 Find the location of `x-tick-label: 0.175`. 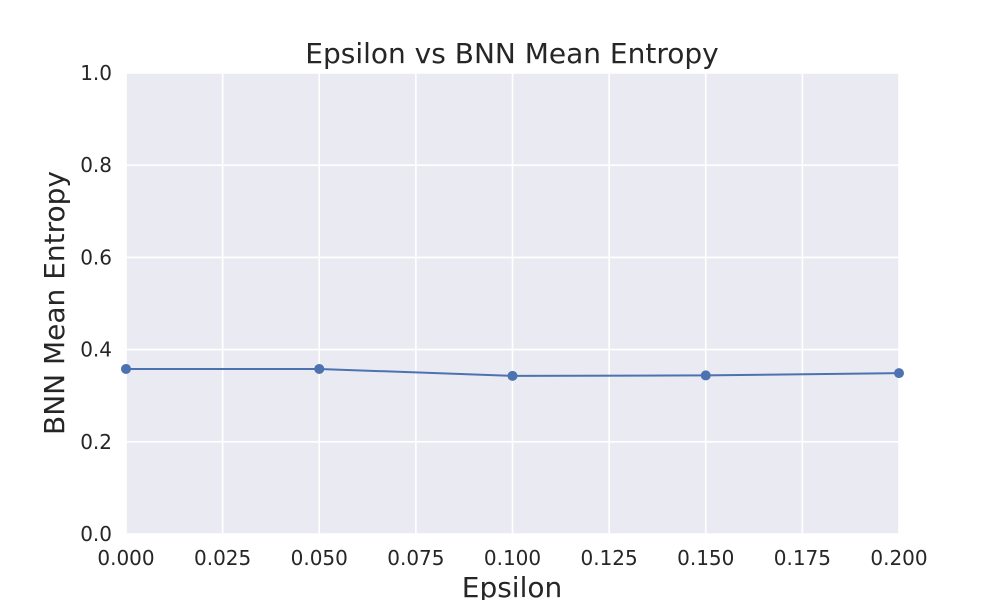

x-tick-label: 0.175 is located at coordinates (802, 558).